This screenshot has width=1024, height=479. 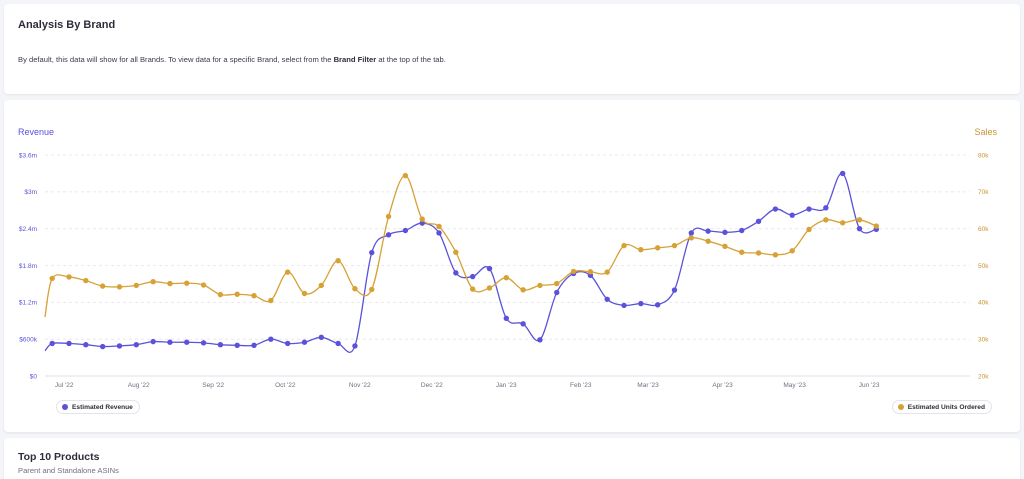 I want to click on y-left-tick-label: $1.8m, so click(x=28, y=266).